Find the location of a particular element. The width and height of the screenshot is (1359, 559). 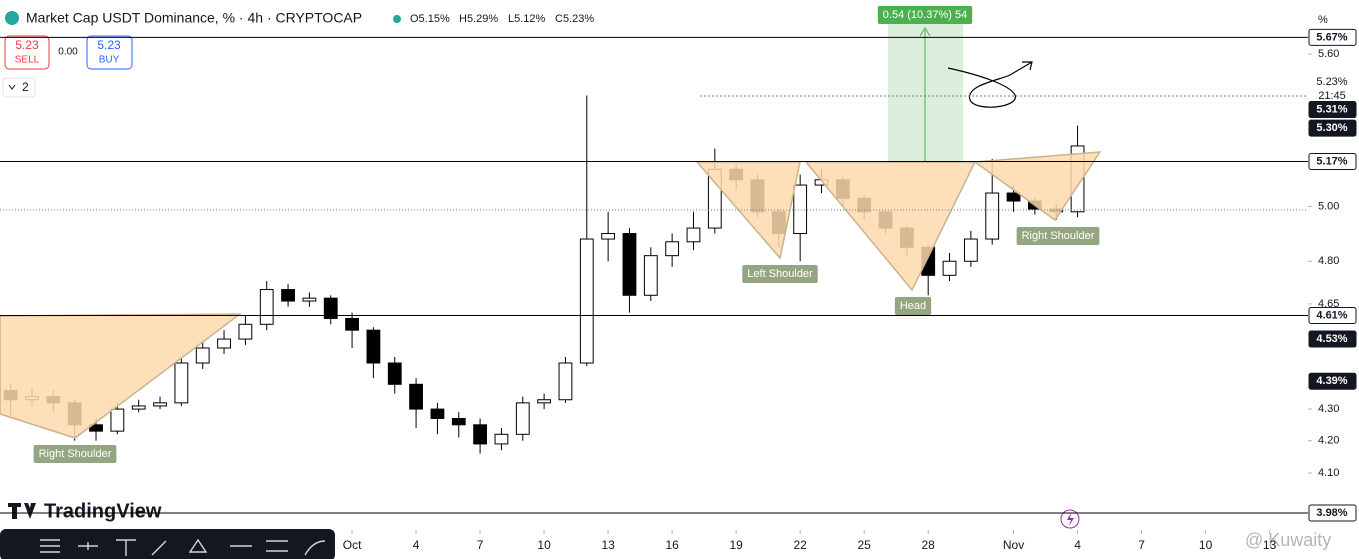

sell-label: SELL is located at coordinates (27, 60).